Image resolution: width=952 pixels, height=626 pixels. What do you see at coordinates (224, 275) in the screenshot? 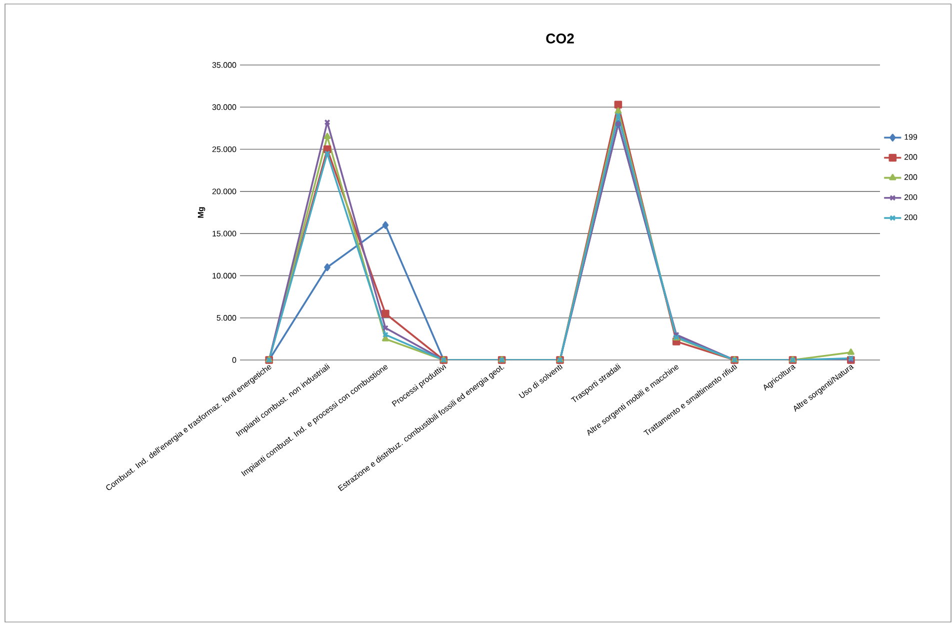
I see `y-tick-label: 10.000` at bounding box center [224, 275].